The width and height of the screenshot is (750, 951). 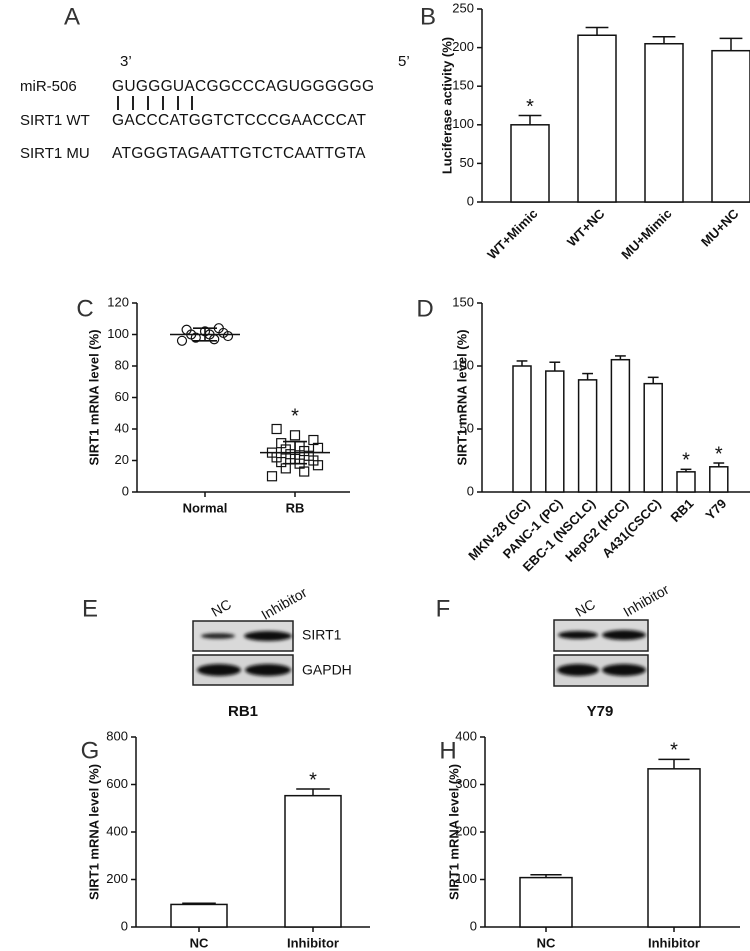 I want to click on x-tick-label: Y79, so click(x=715, y=509).